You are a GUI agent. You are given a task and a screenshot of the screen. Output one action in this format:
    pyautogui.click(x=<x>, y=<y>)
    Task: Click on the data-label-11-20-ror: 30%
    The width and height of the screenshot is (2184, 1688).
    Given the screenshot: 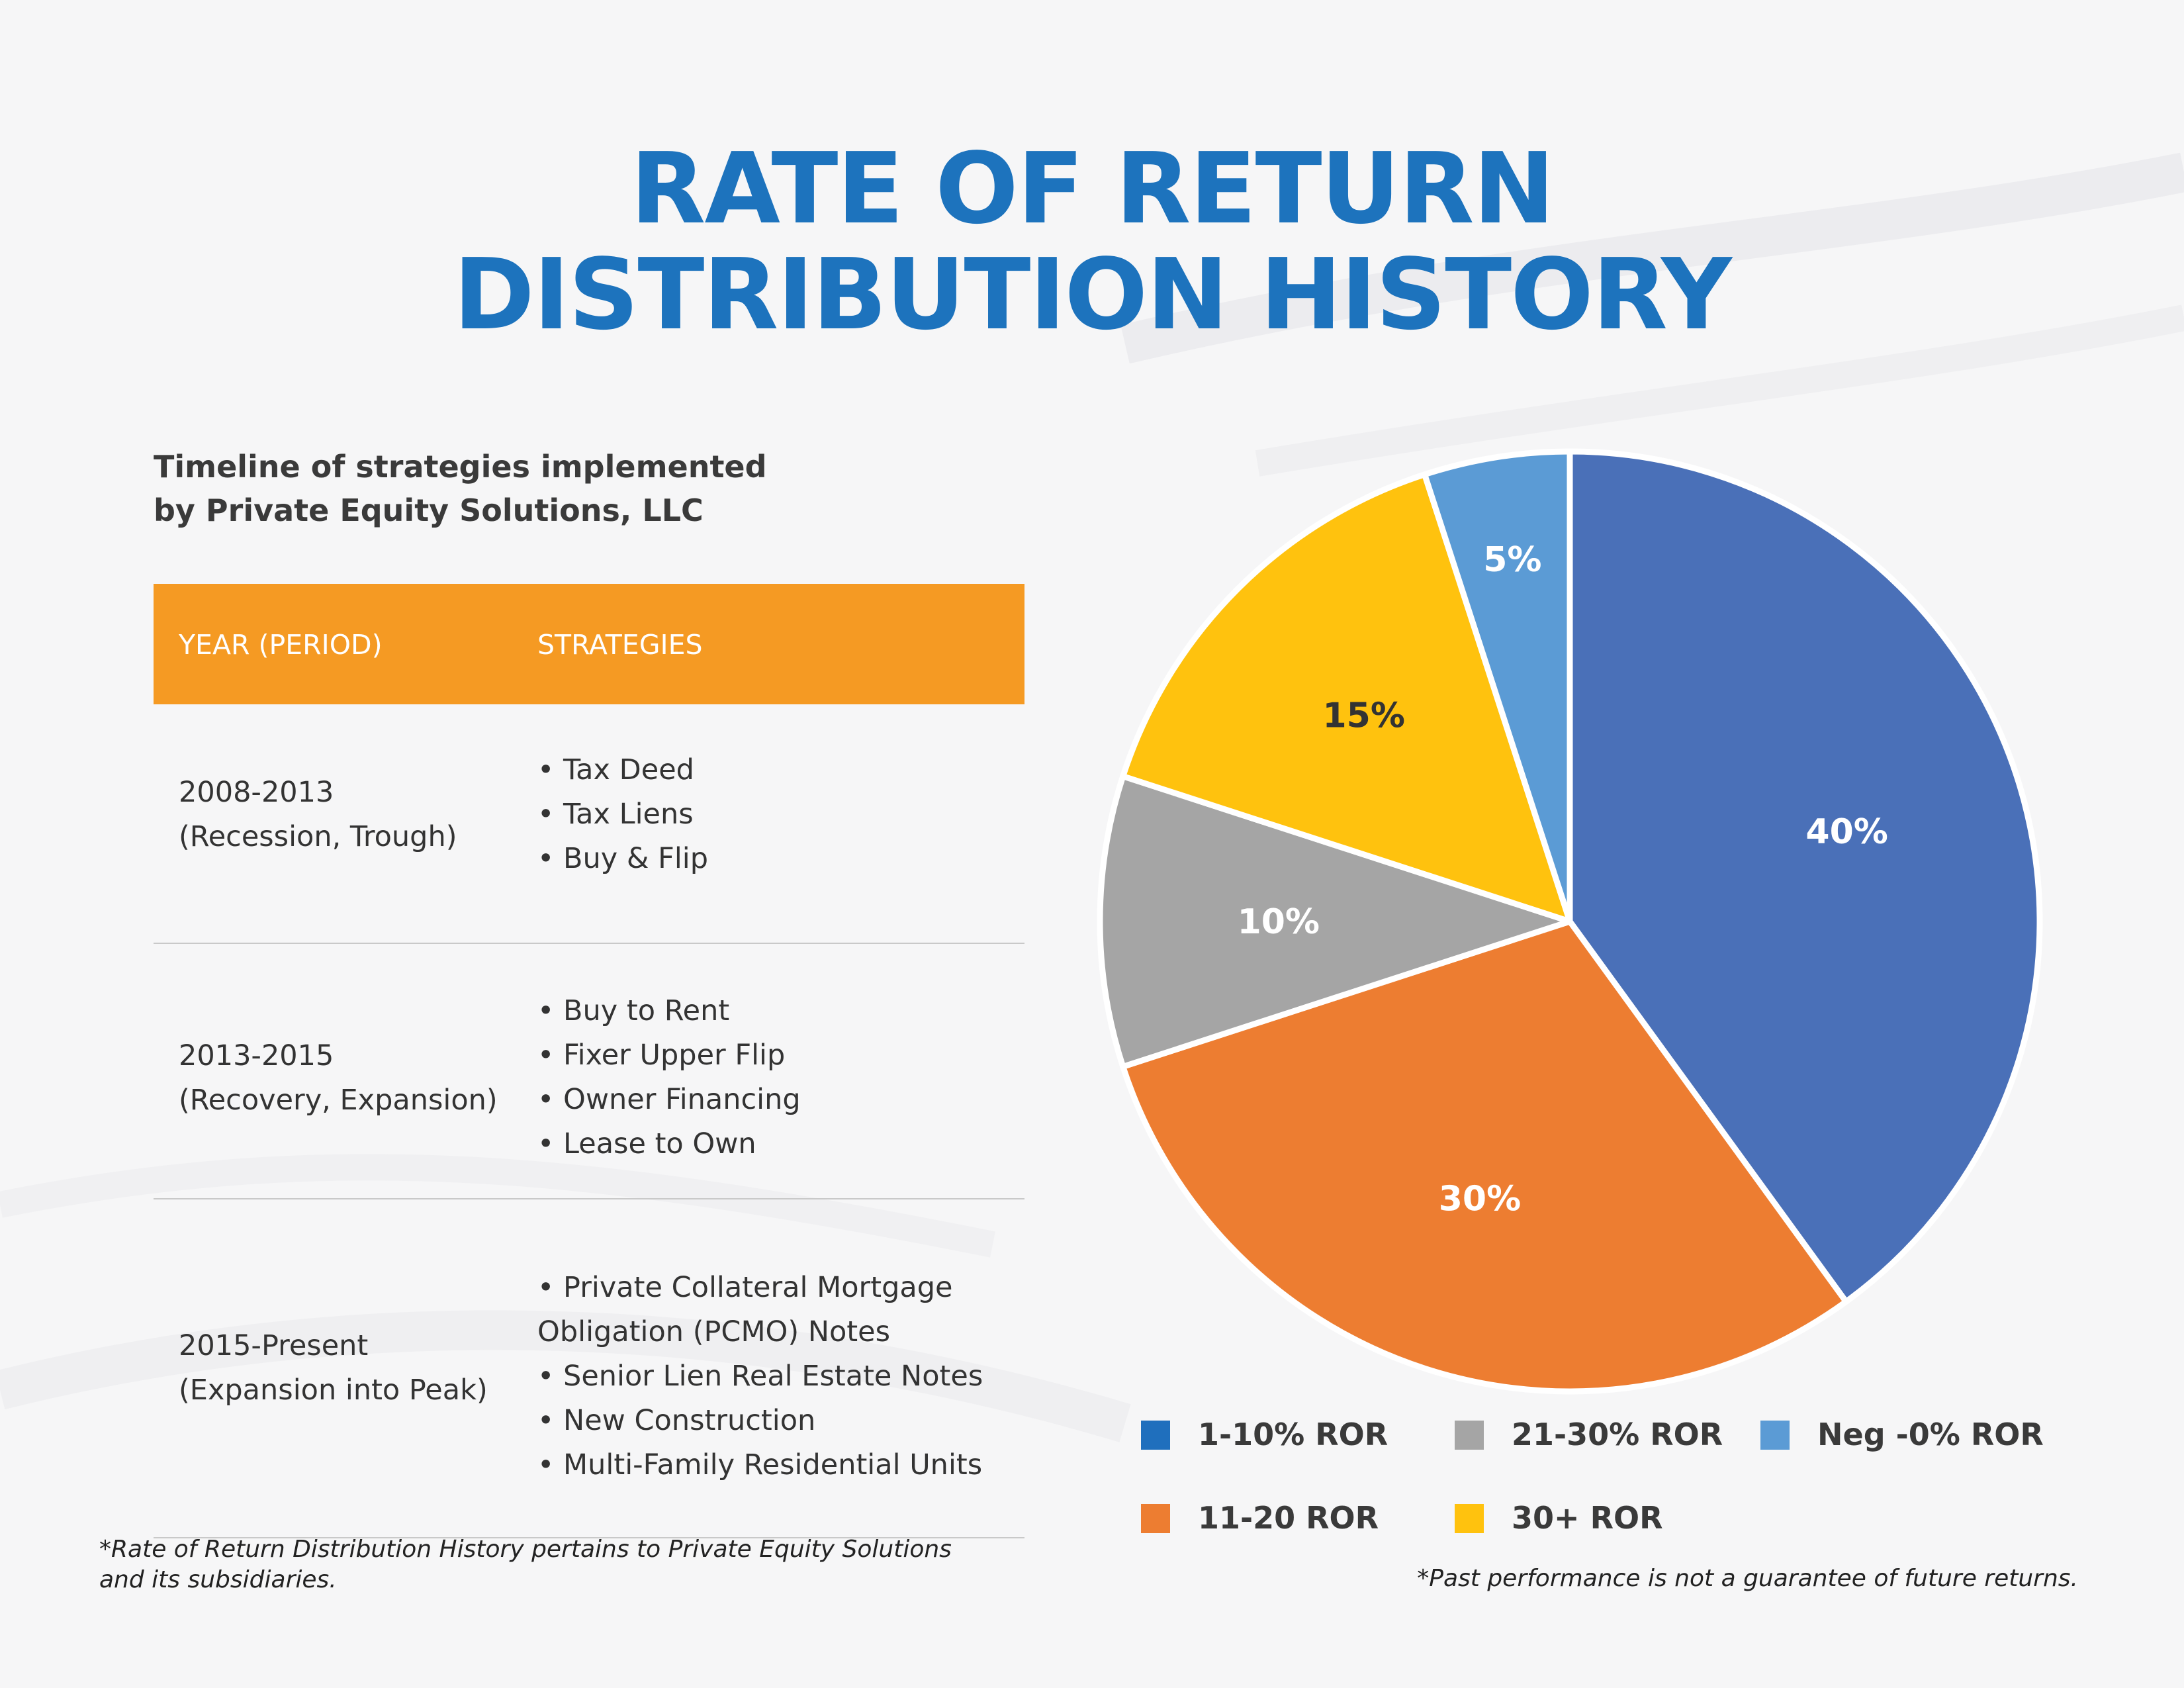 What is the action you would take?
    pyautogui.click(x=1480, y=1199)
    